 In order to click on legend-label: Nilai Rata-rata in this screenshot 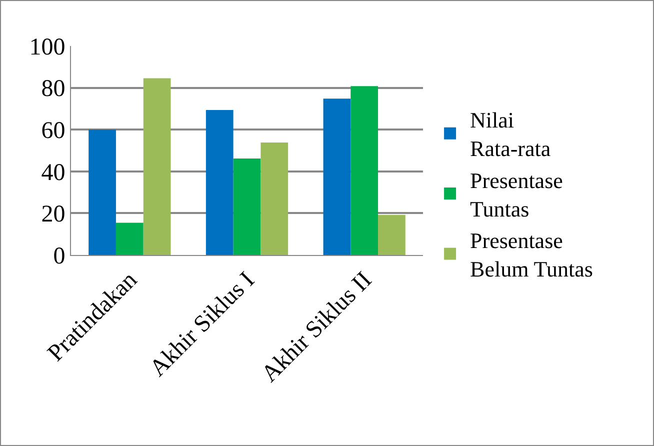, I will do `click(510, 135)`.